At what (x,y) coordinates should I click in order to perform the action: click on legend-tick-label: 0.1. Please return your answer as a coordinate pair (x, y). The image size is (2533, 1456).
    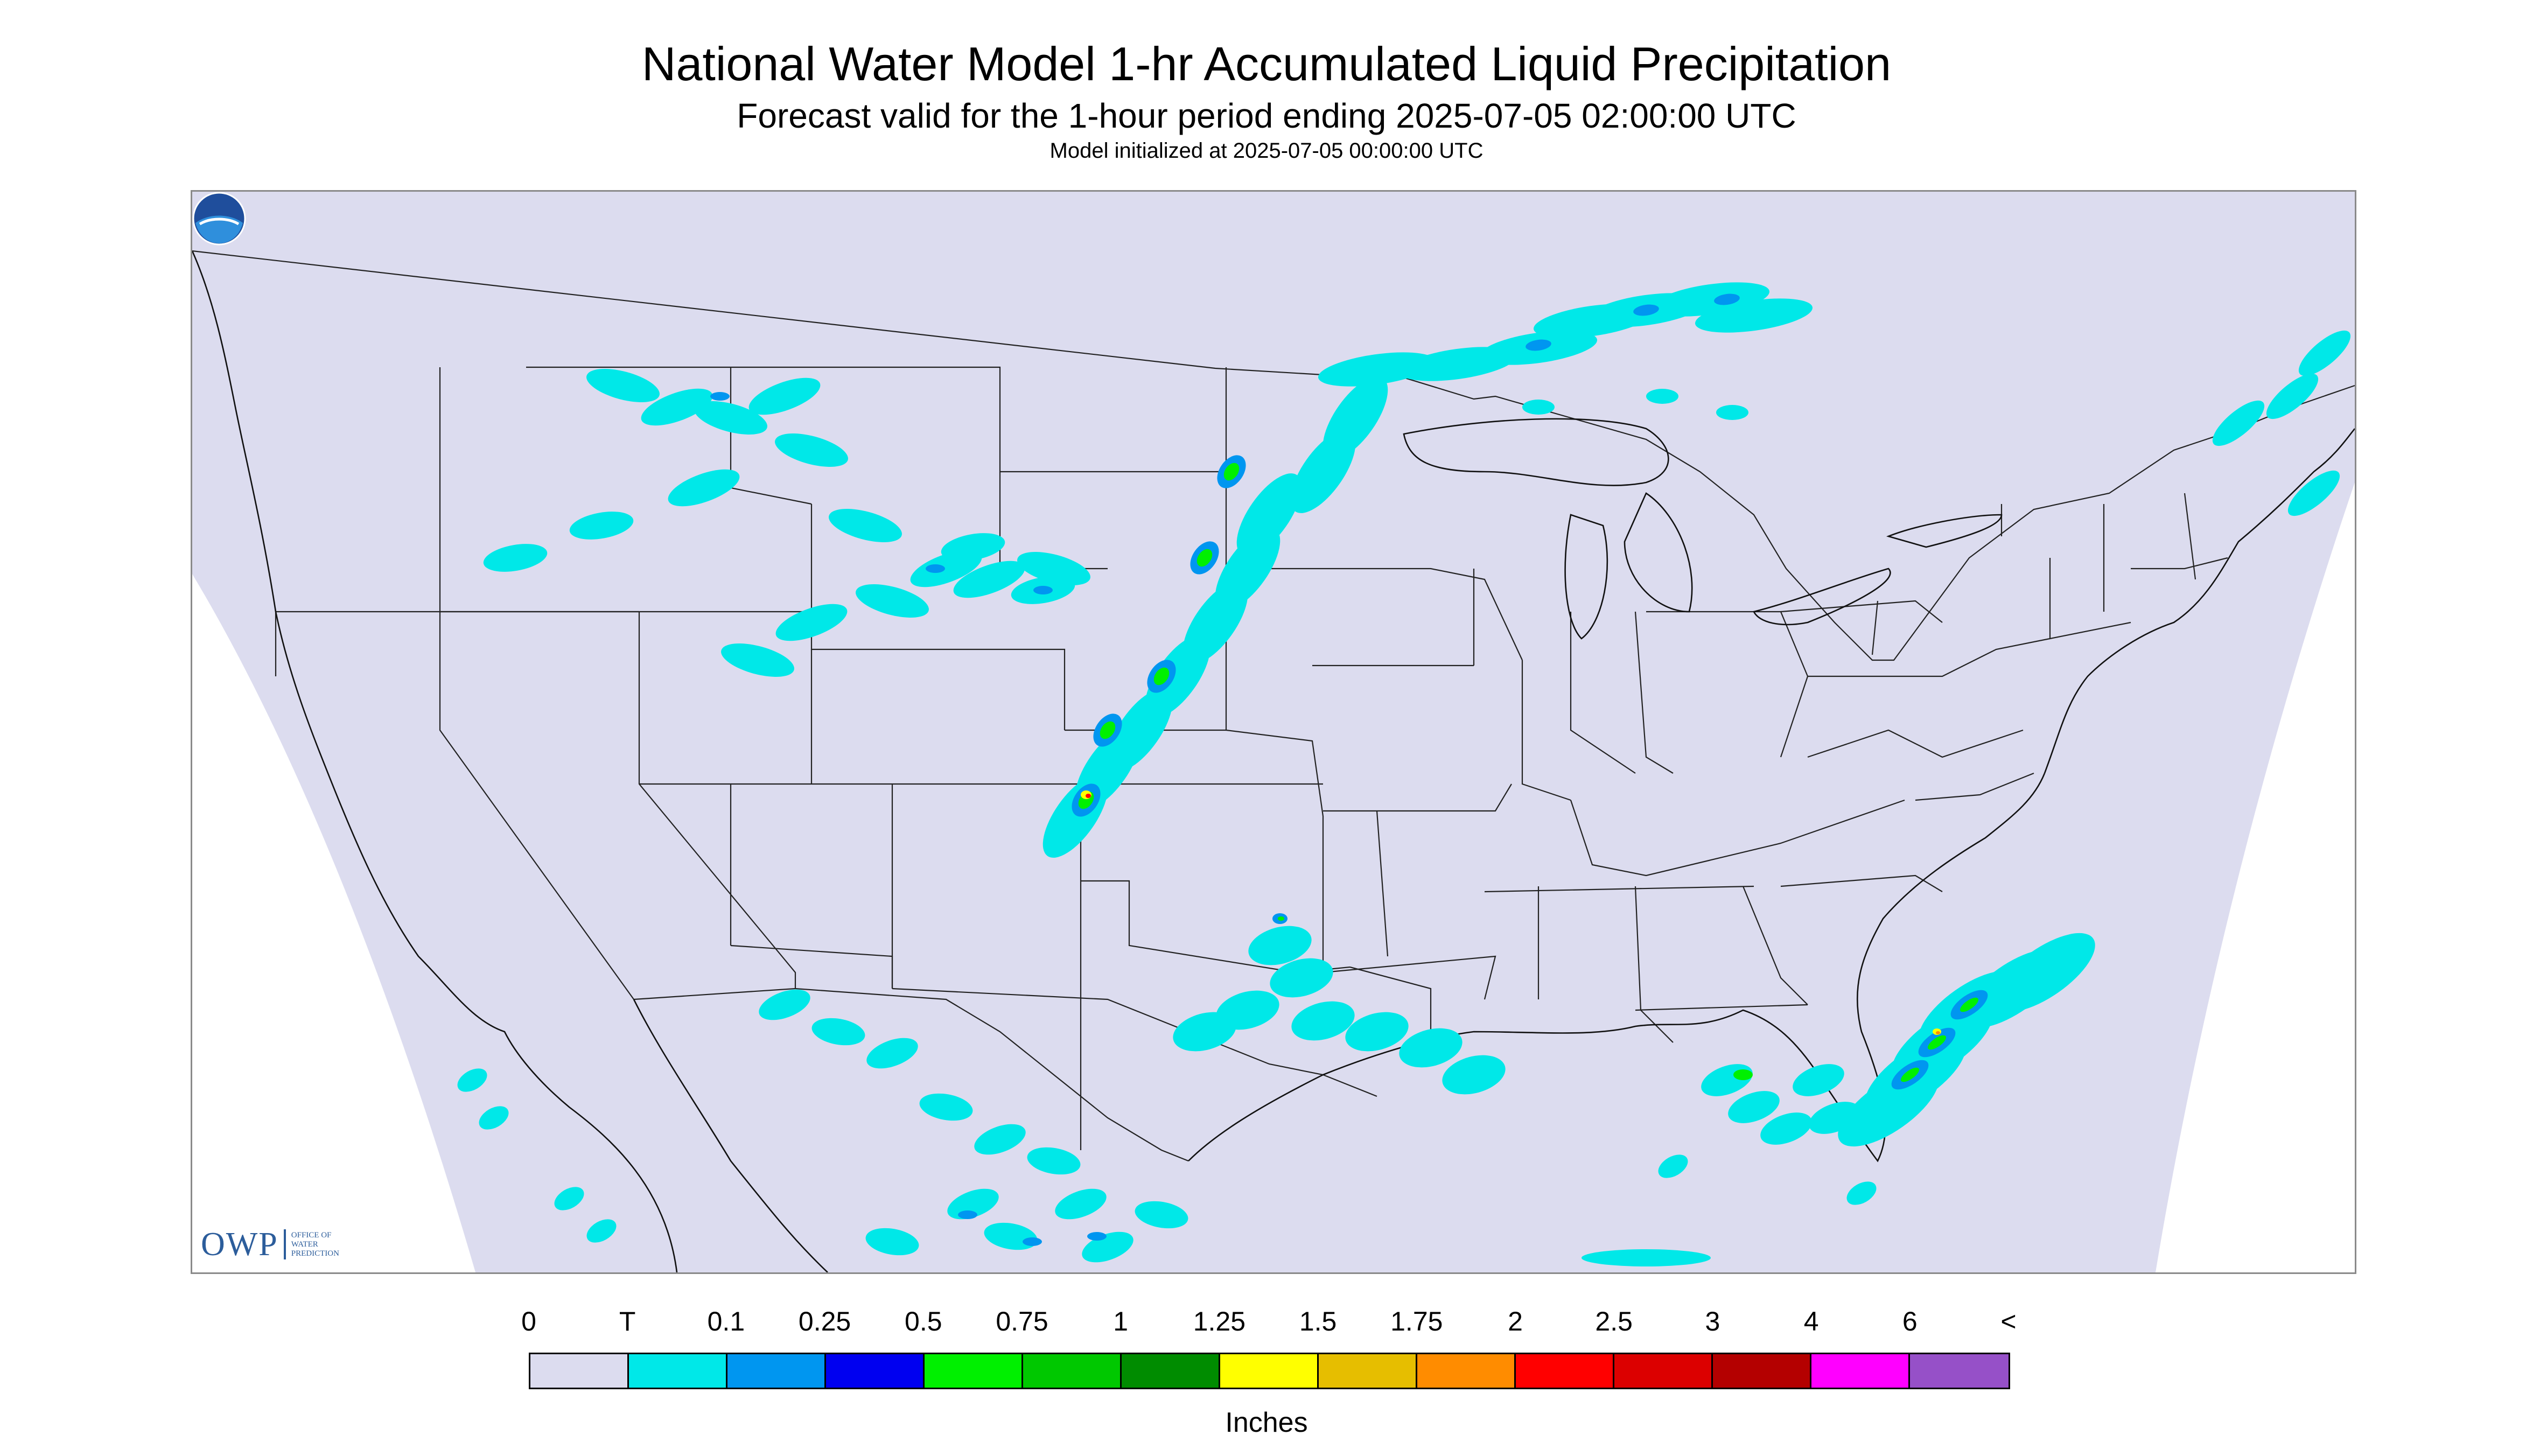
    Looking at the image, I should click on (726, 1321).